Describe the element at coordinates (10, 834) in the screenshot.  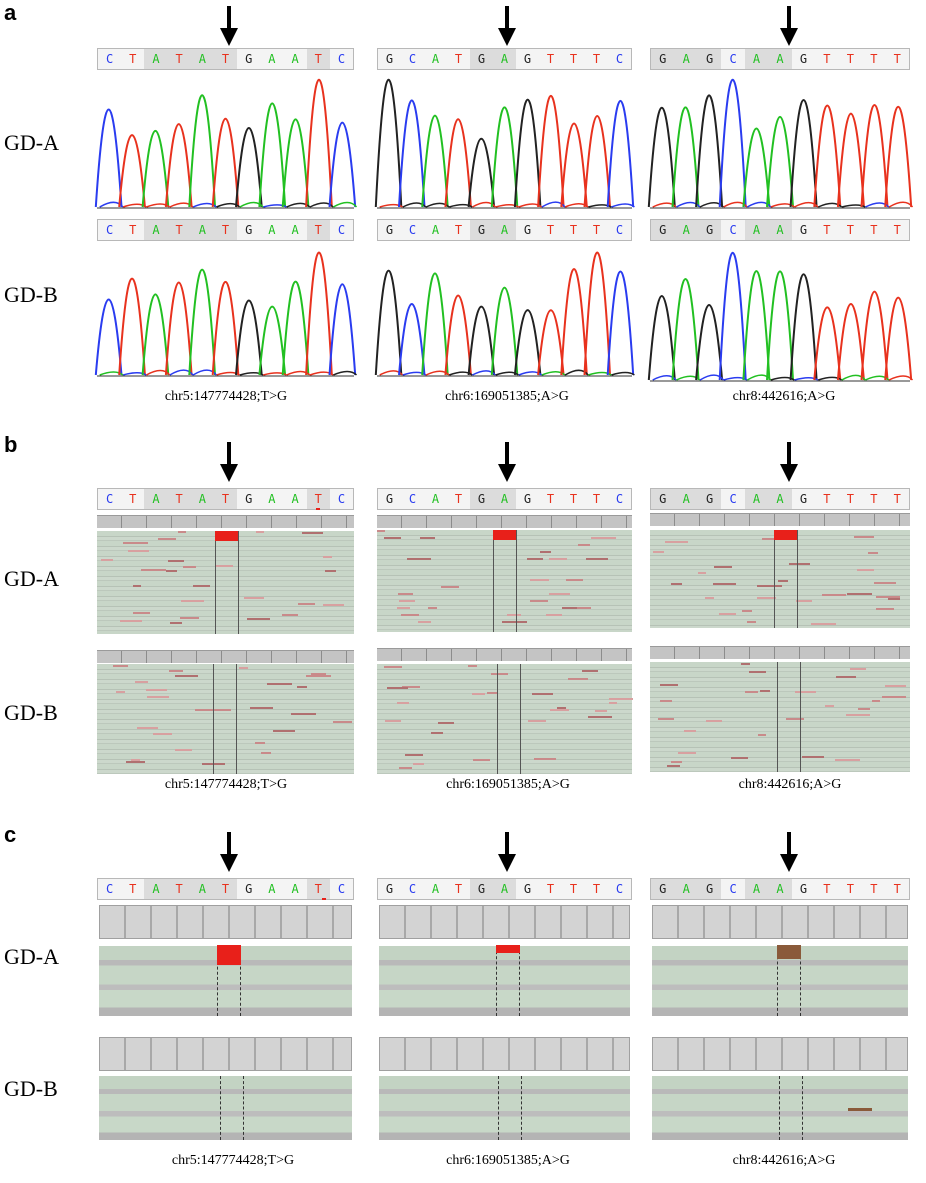
I see `panel-letter-c: c` at that location.